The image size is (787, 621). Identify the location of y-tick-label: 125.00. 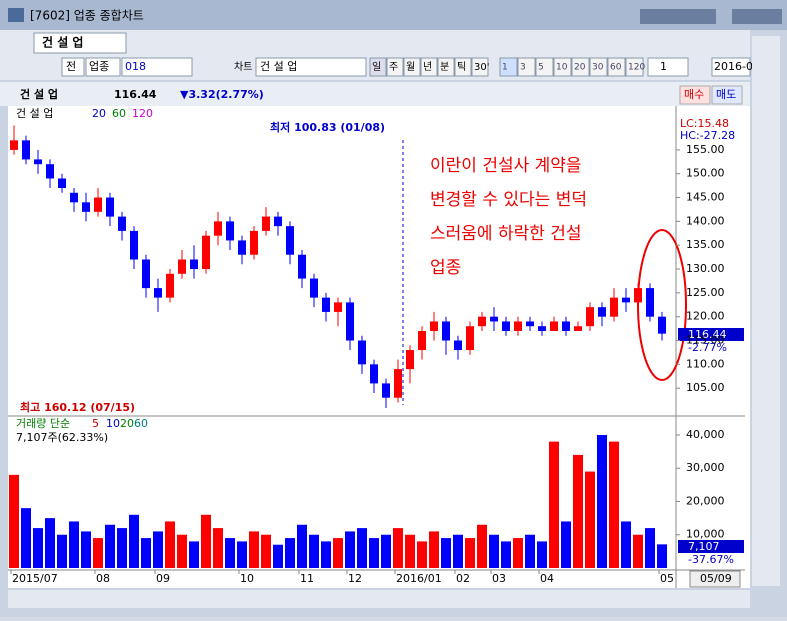
(705, 292).